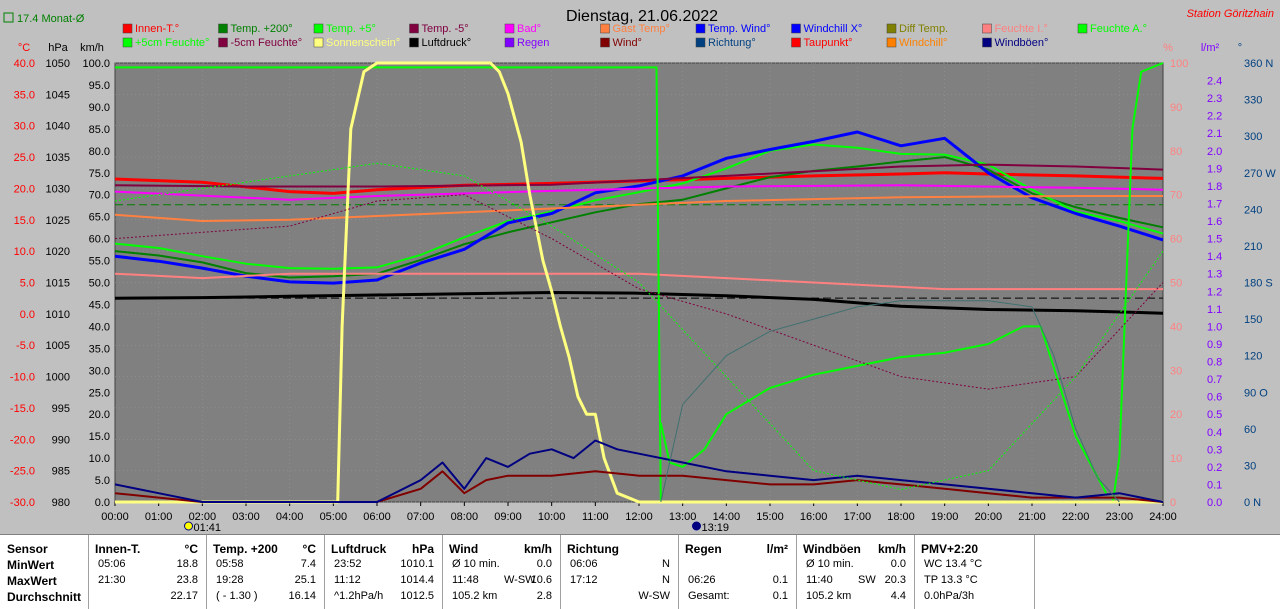 The width and height of the screenshot is (1280, 609). I want to click on legend-entry: Regen, so click(533, 43).